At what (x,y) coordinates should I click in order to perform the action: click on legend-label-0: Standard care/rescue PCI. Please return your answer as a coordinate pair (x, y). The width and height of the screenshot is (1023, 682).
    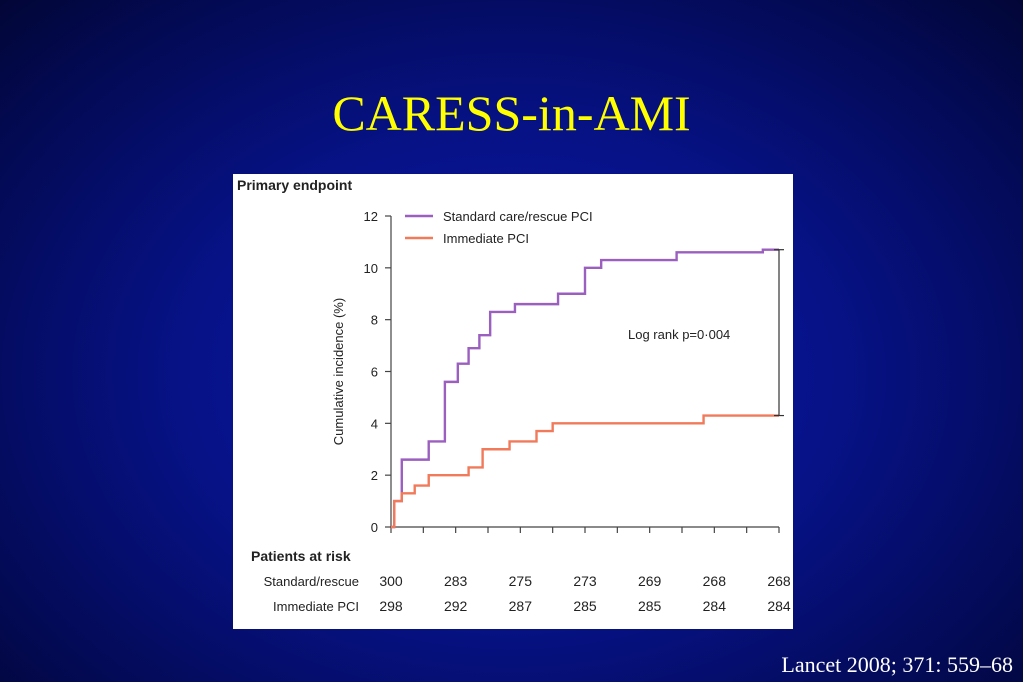
    Looking at the image, I should click on (518, 216).